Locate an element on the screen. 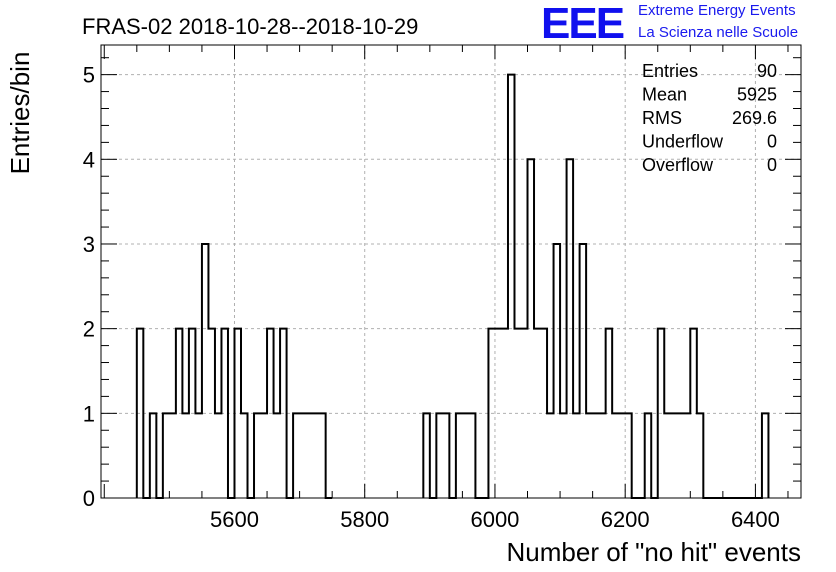 Image resolution: width=836 pixels, height=572 pixels. logo-line-2: La Scienza nelle Scuole is located at coordinates (718, 32).